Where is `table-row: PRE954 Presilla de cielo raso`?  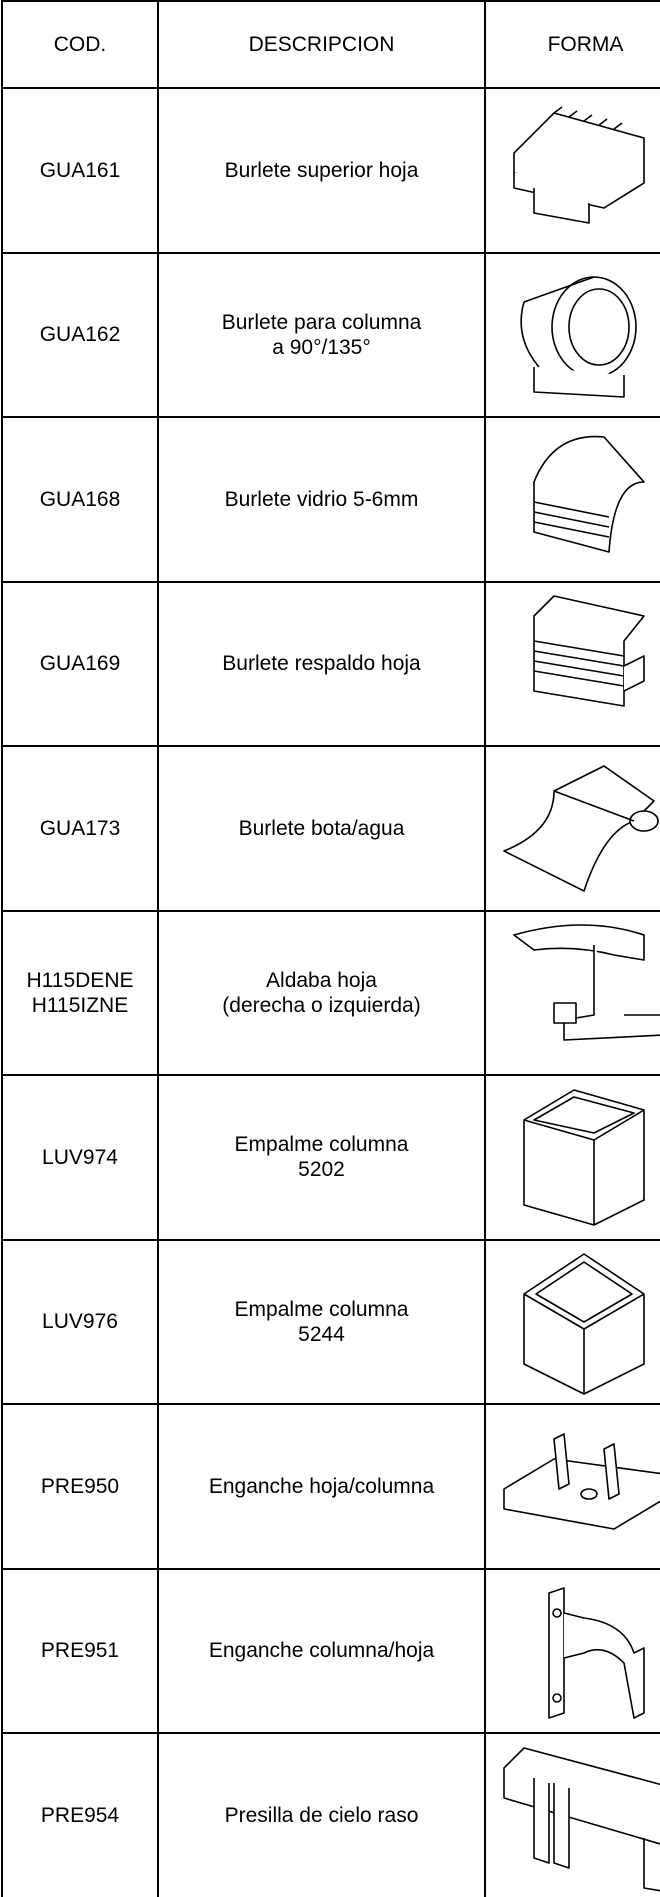
table-row: PRE954 Presilla de cielo raso is located at coordinates (330, 1814).